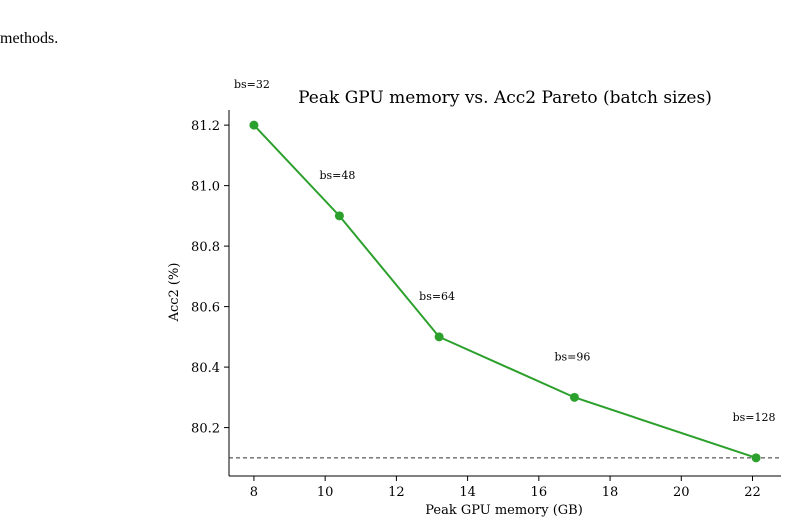 This screenshot has width=789, height=525. I want to click on x-tick-label: 18, so click(610, 492).